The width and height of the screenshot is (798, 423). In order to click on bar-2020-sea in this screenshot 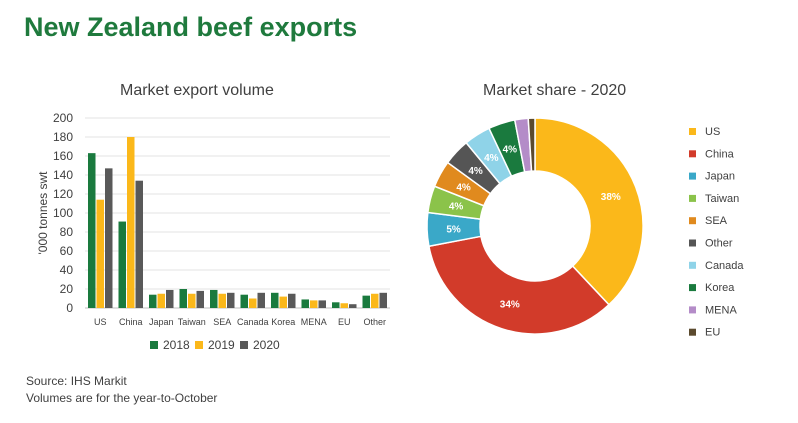, I will do `click(231, 300)`.